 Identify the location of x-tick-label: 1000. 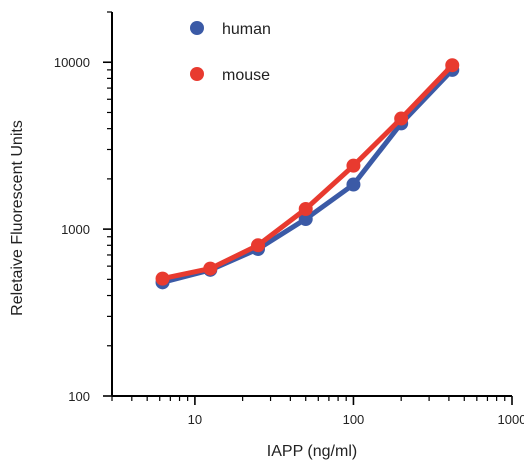
(511, 419).